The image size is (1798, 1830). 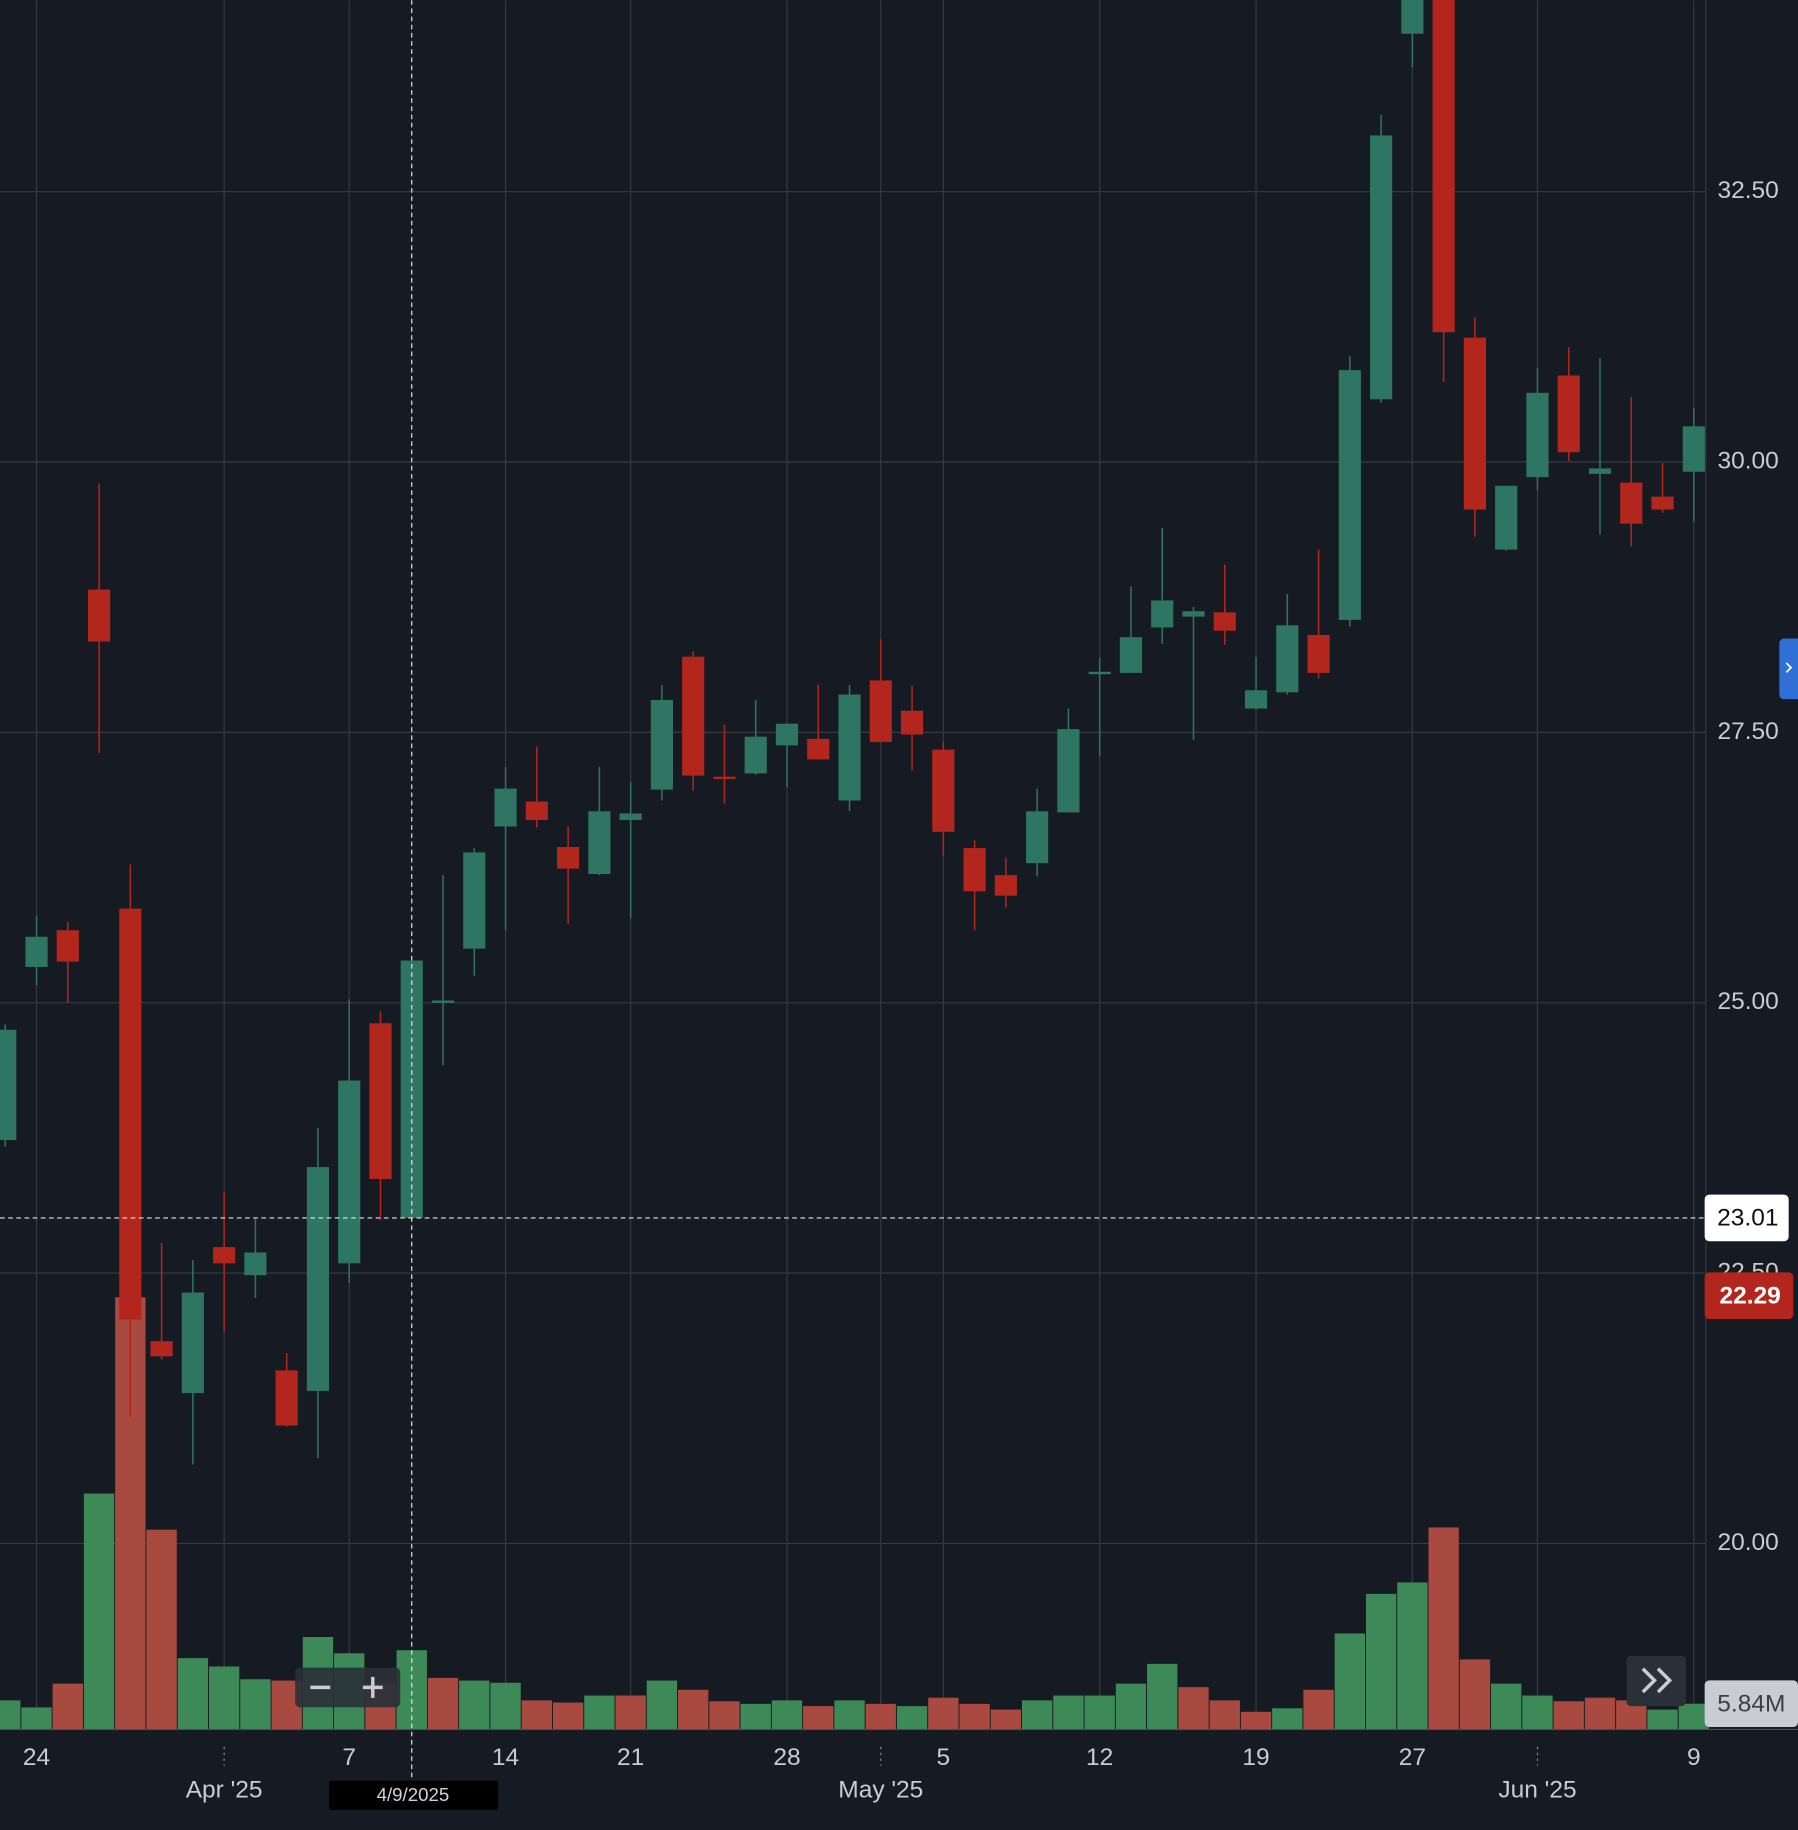 I want to click on x-tick-label: 19, so click(x=1255, y=1757).